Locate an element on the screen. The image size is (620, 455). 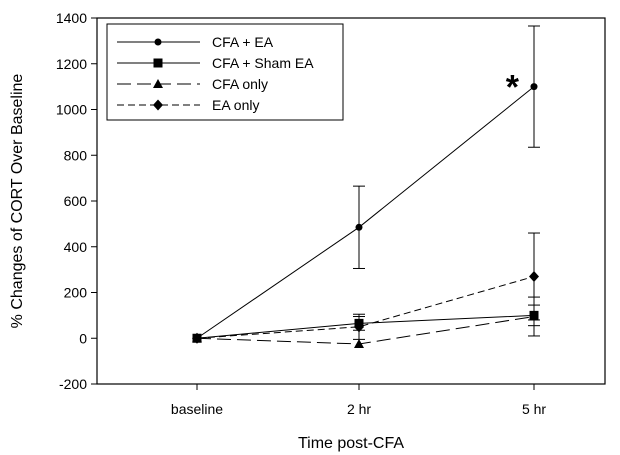
series-diamond is located at coordinates (366, 288).